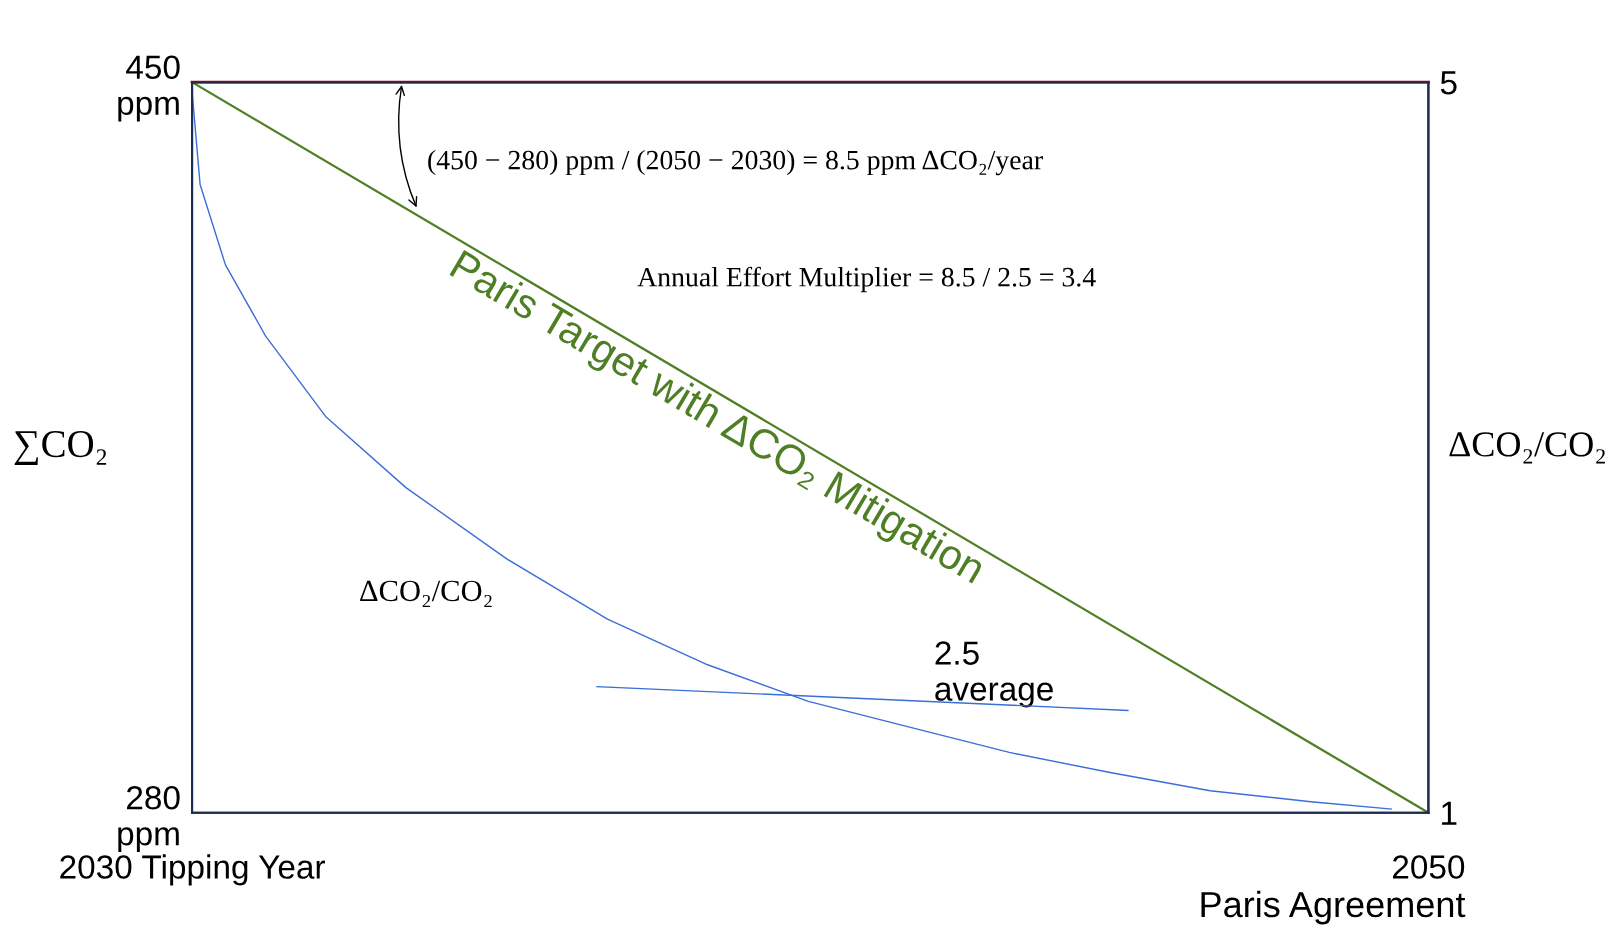  Describe the element at coordinates (1448, 83) in the screenshot. I see `y2-tick-label: 5` at that location.